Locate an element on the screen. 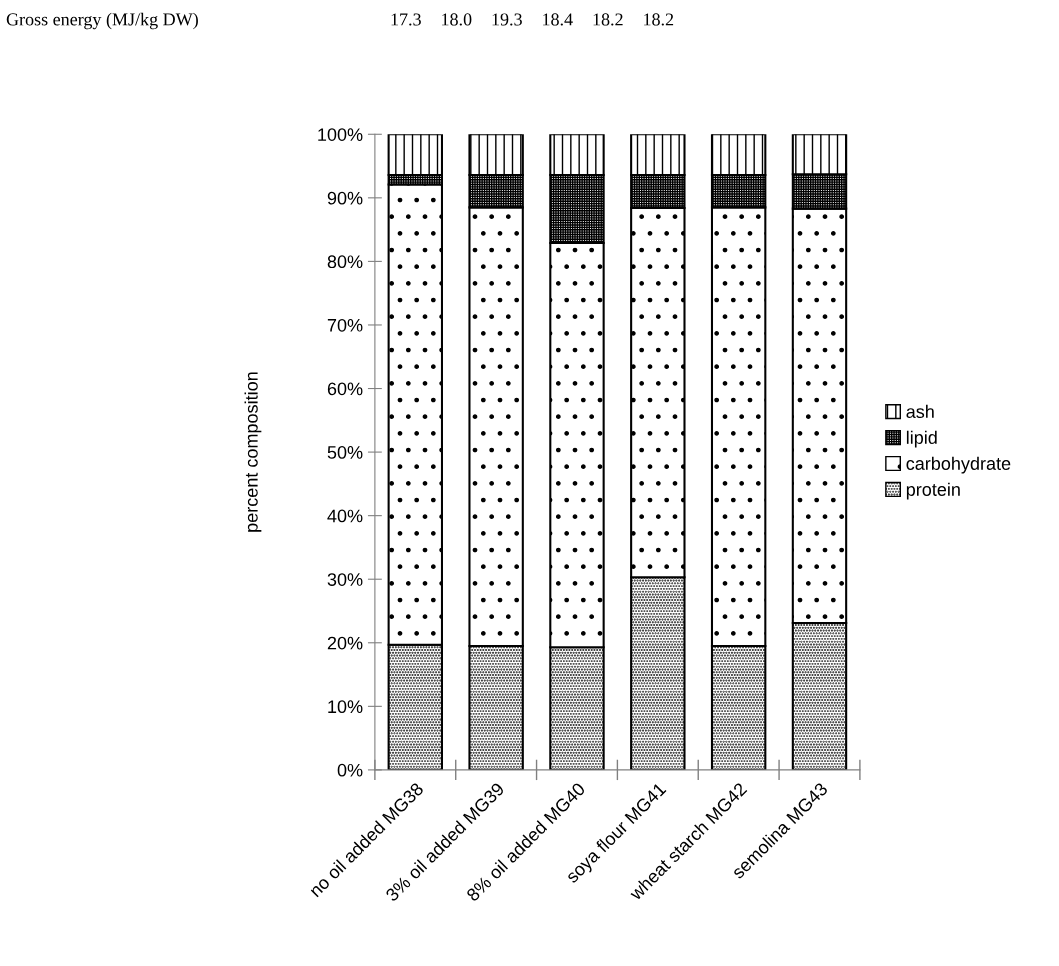  y-tick-label: 10% is located at coordinates (345, 707).